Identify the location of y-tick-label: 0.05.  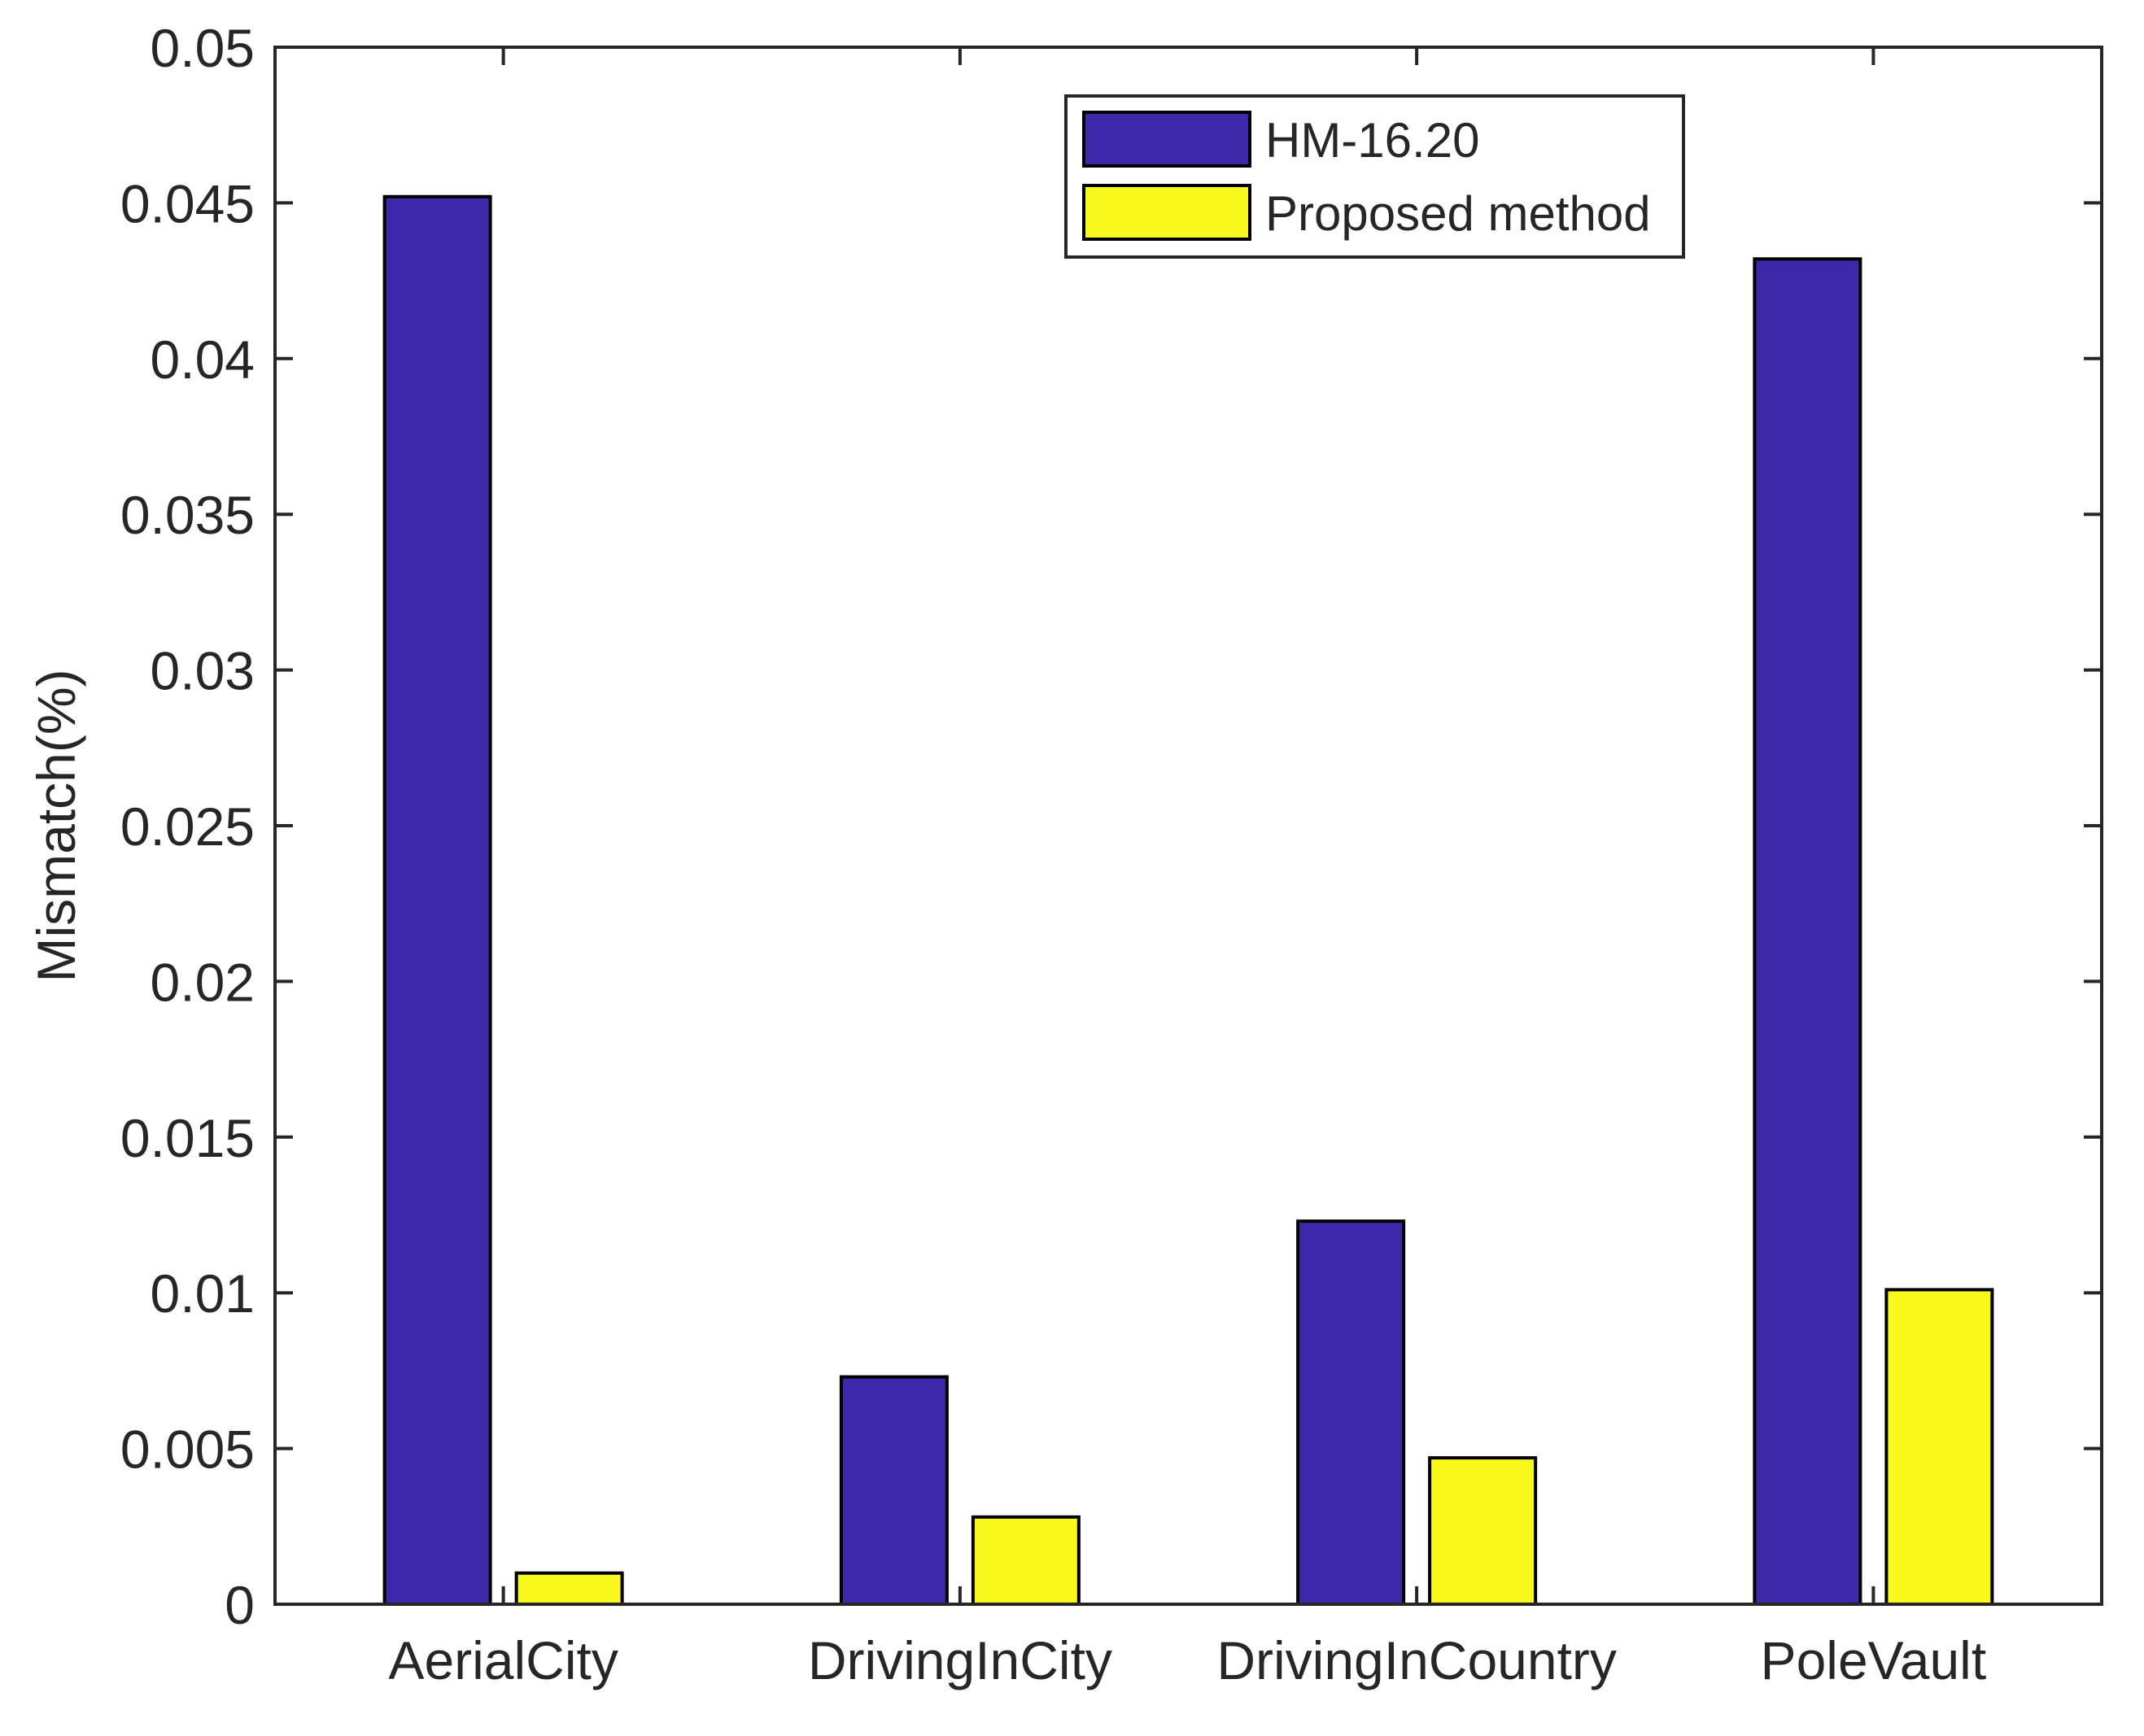
(203, 48).